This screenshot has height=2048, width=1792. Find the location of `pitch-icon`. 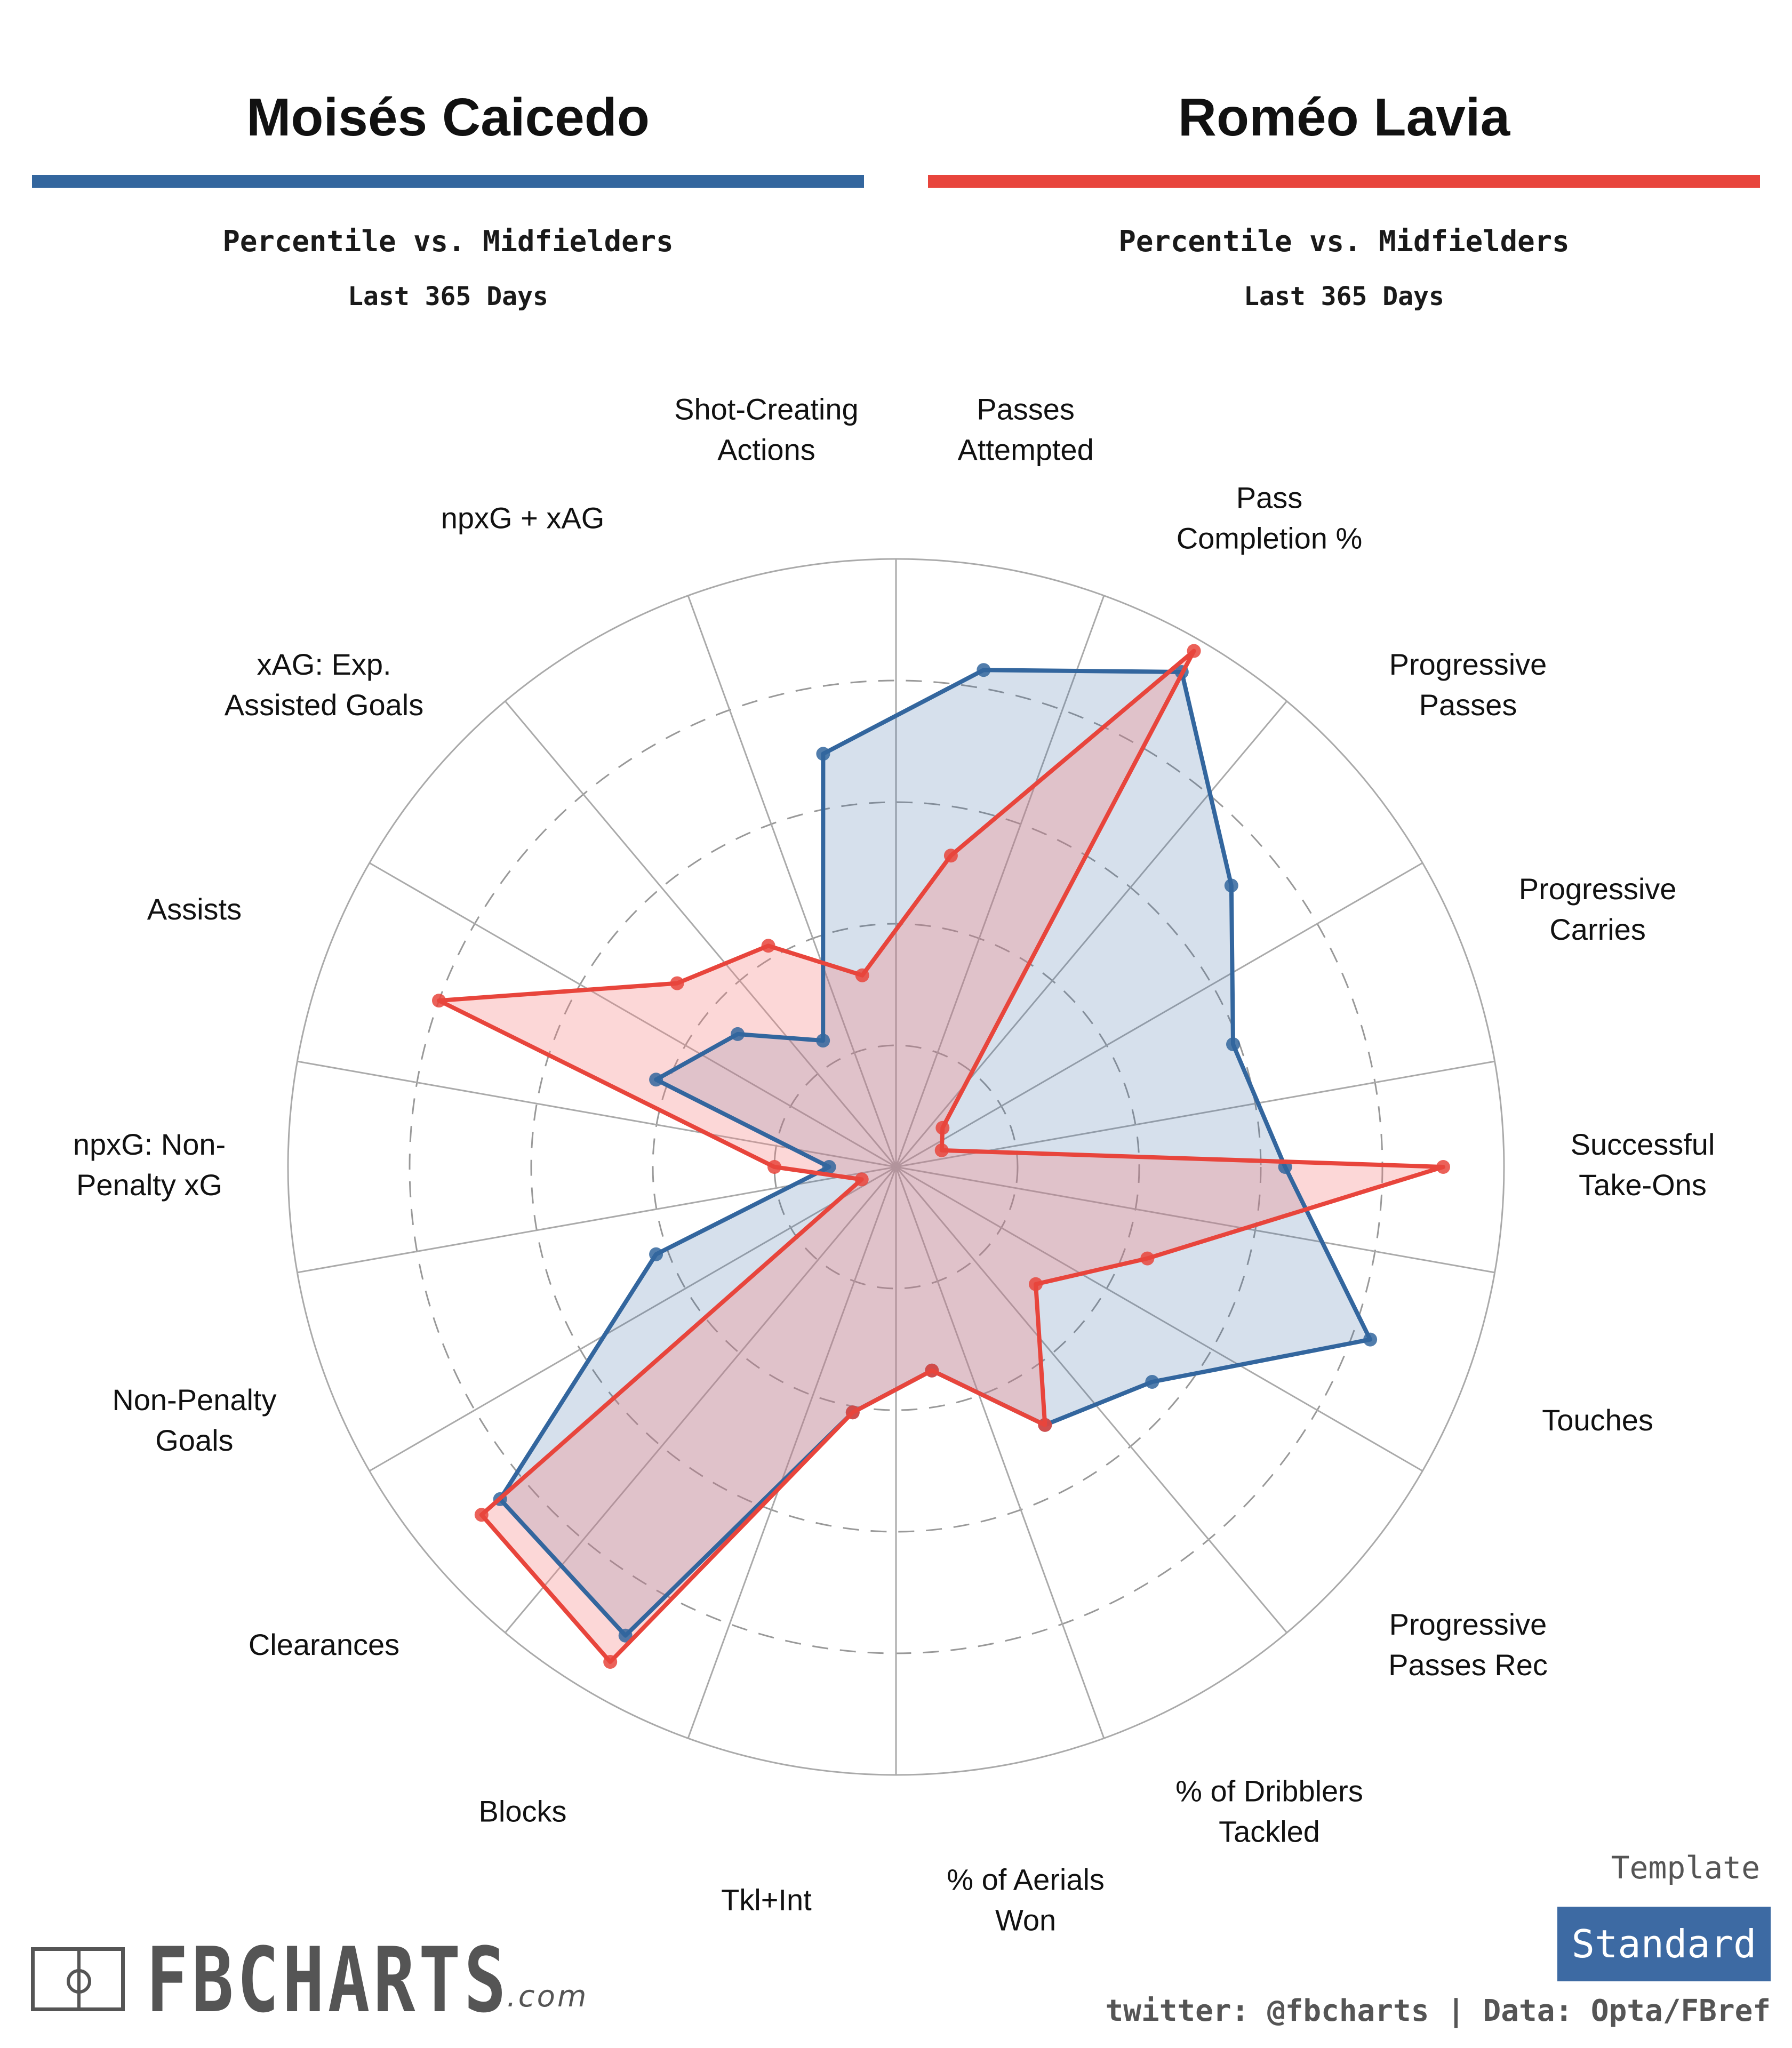

pitch-icon is located at coordinates (78, 1979).